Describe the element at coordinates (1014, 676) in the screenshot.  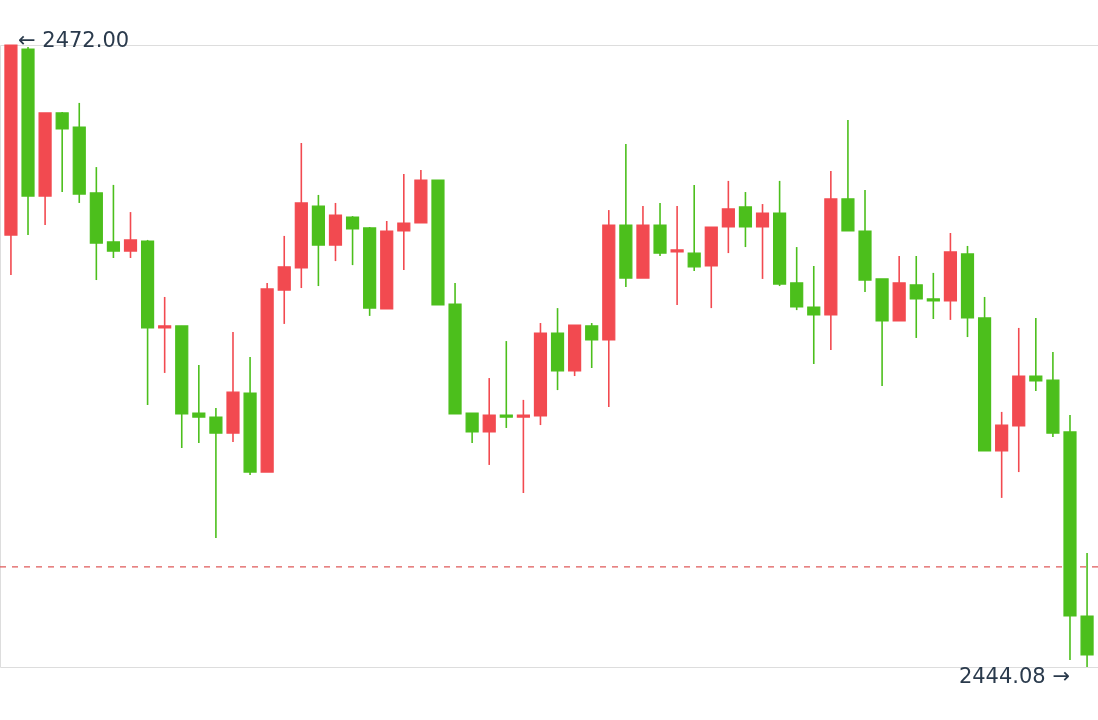
I see `annotation: 2444.08 →` at that location.